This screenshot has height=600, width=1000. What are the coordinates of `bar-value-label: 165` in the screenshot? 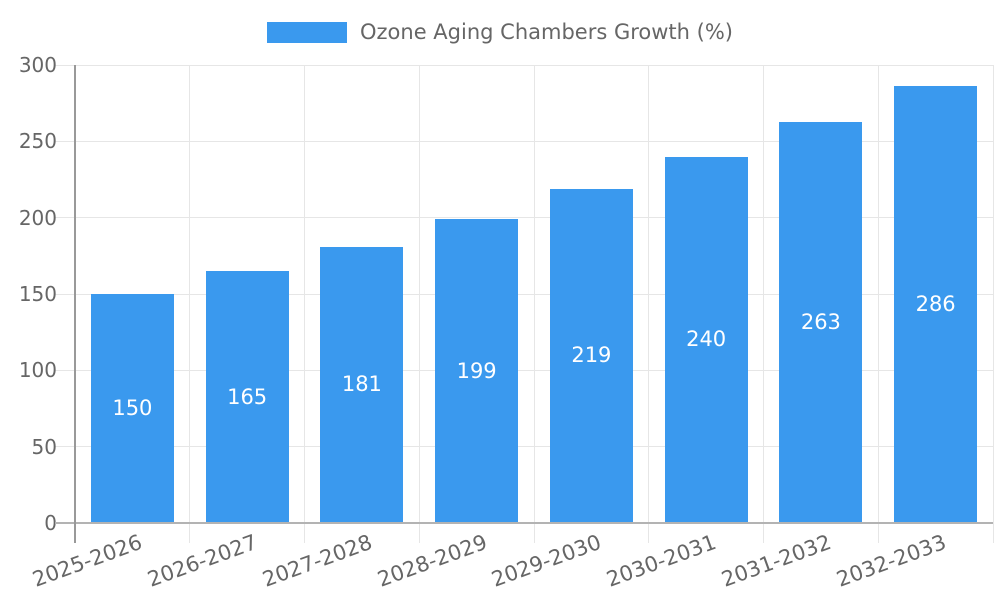 It's located at (247, 396).